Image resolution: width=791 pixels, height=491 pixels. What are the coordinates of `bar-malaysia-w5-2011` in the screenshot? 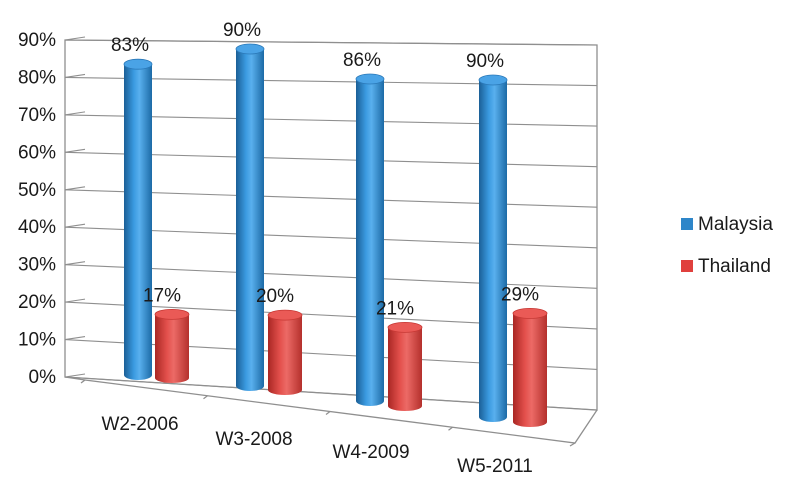 It's located at (493, 248).